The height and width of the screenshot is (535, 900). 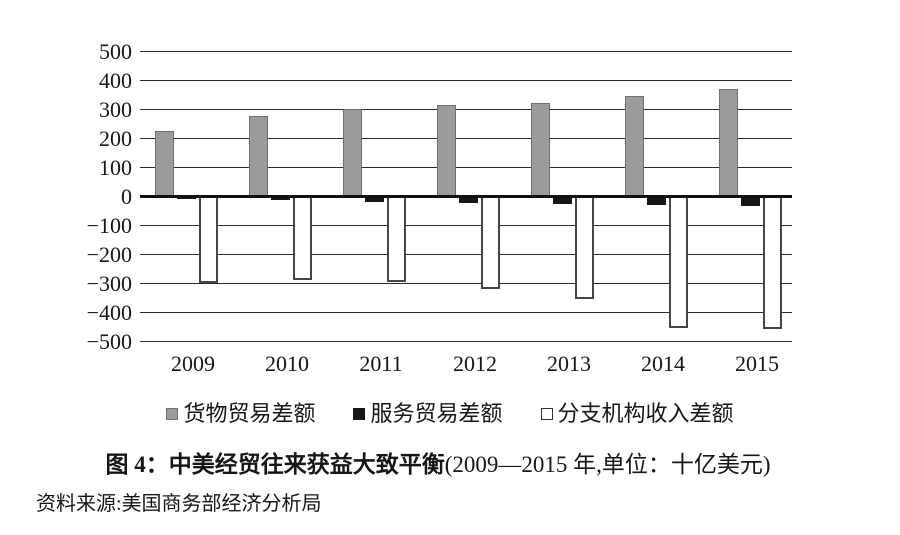 I want to click on source-note: 资料来源:美国商务部经济分析局, so click(x=179, y=504).